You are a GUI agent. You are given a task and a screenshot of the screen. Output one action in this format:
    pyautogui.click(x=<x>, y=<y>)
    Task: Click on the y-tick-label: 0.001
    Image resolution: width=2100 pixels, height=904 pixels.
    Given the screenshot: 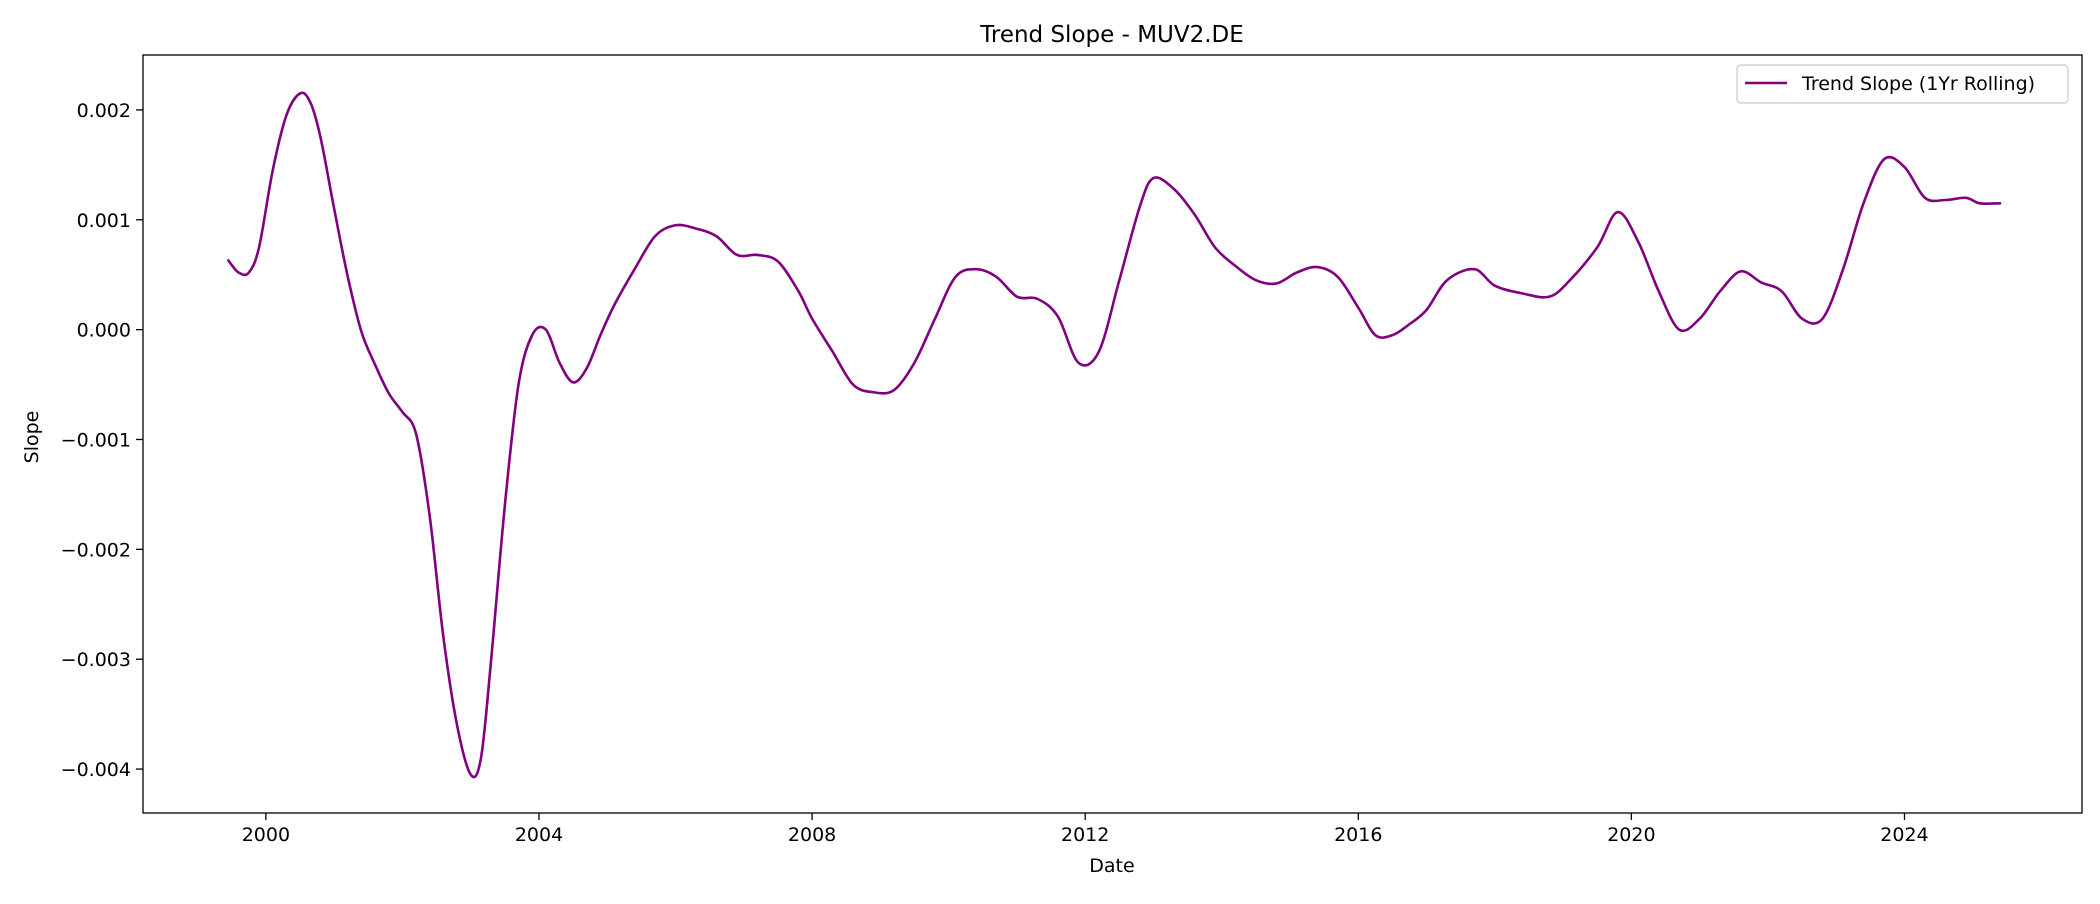 What is the action you would take?
    pyautogui.click(x=104, y=221)
    